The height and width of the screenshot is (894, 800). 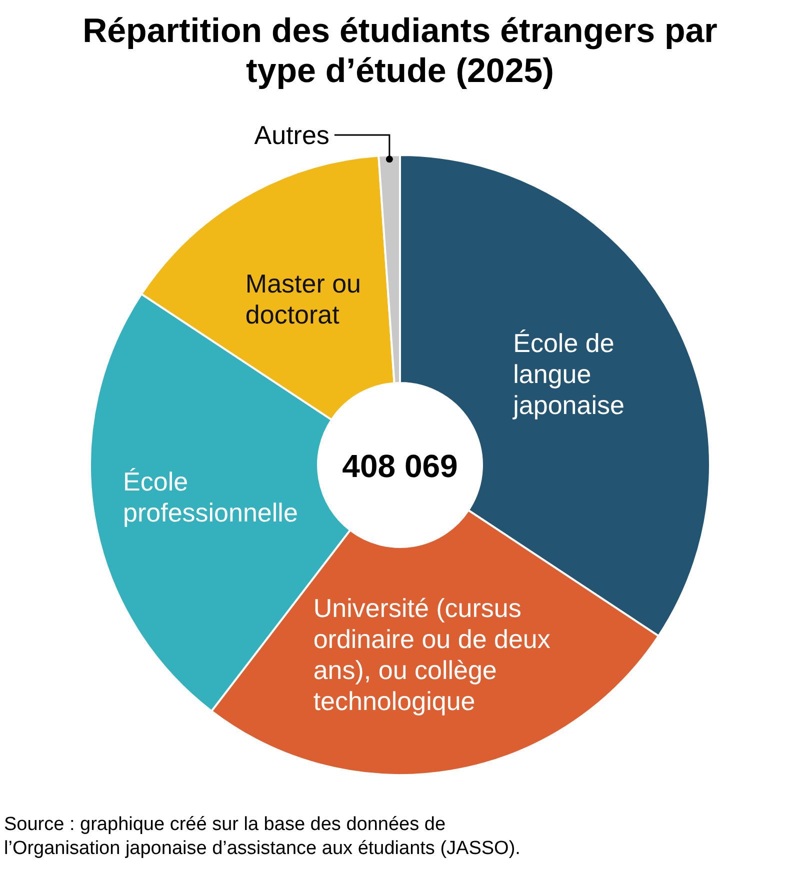 I want to click on slice-label: École professionnelle, so click(x=210, y=497).